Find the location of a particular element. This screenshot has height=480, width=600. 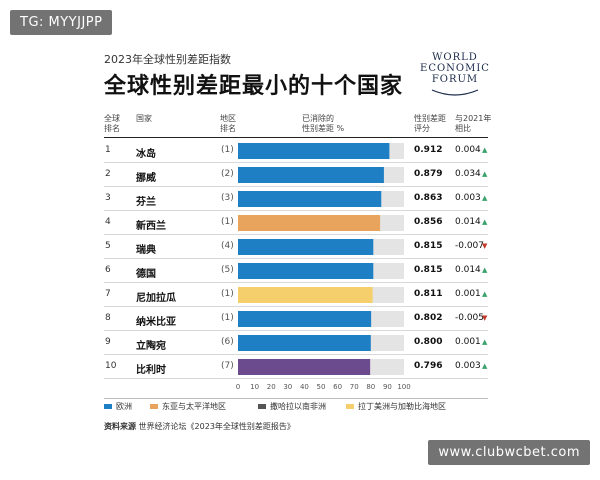

country-label: 瑞典 is located at coordinates (146, 250).